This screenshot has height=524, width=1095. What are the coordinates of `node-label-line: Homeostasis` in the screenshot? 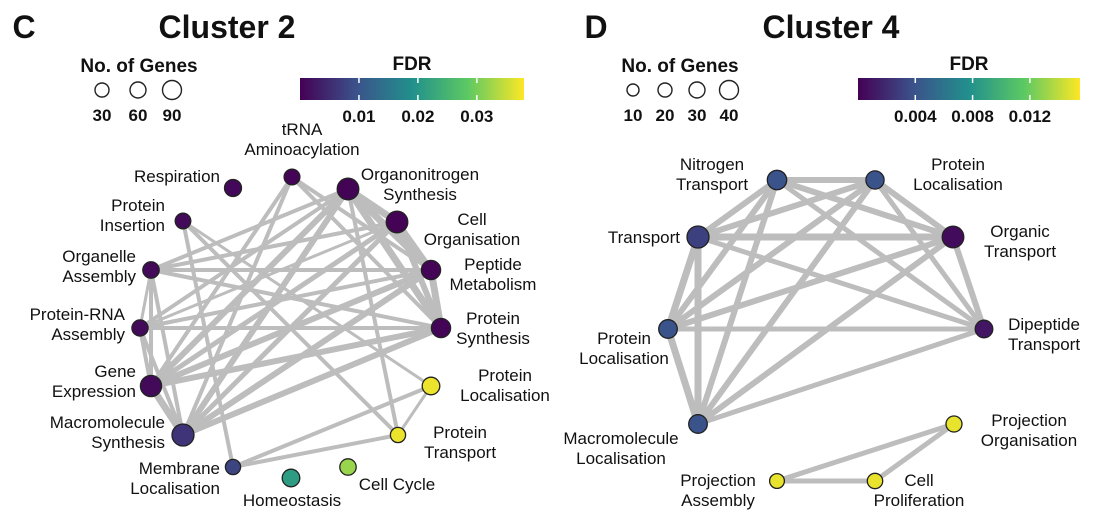 It's located at (292, 500).